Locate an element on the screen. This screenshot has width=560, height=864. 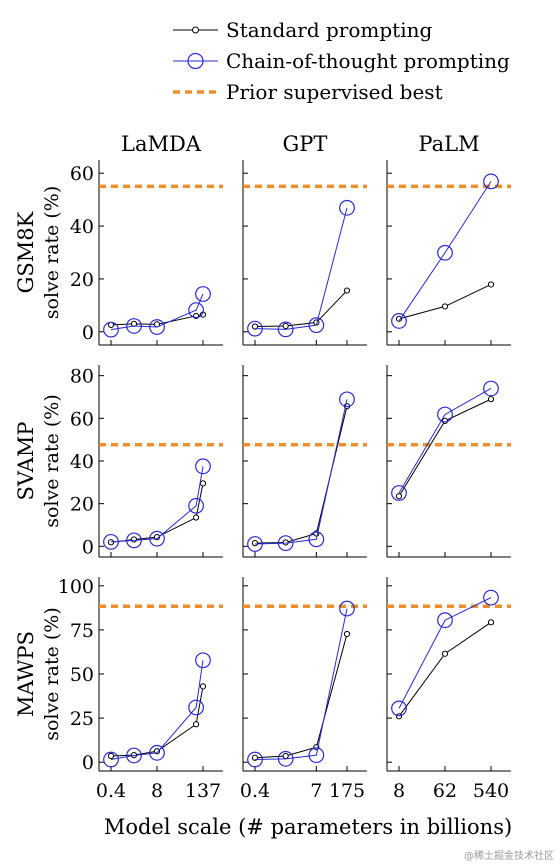
x-tick-label: 137 is located at coordinates (203, 791).